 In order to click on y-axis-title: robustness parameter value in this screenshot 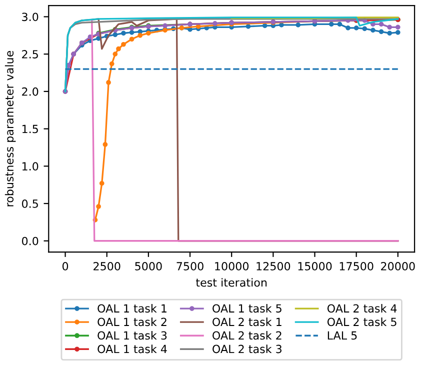, I will do `click(10, 128)`.